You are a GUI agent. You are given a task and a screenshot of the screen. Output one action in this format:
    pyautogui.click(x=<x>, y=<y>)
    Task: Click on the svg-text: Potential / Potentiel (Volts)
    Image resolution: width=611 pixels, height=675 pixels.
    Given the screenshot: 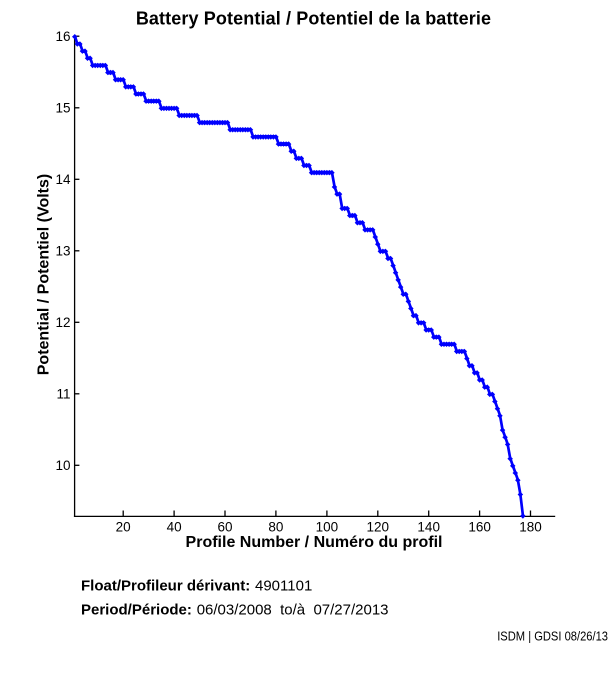 What is the action you would take?
    pyautogui.click(x=44, y=275)
    